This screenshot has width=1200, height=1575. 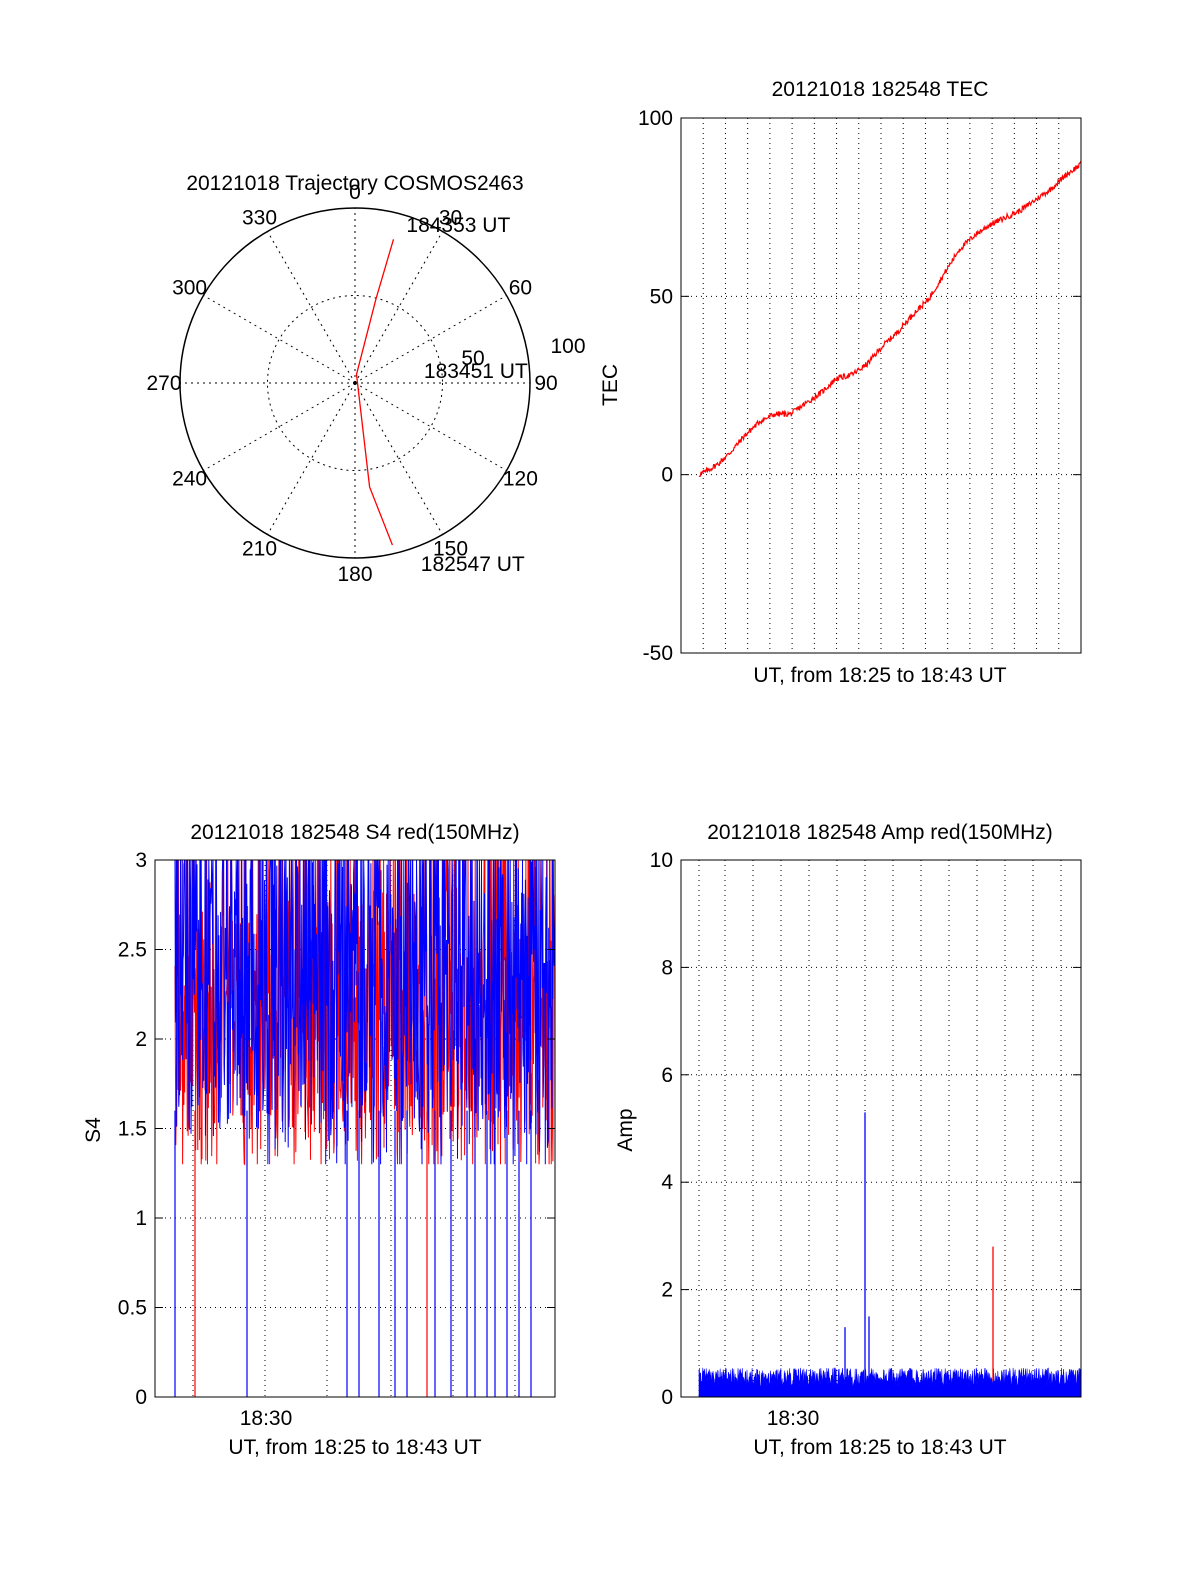 I want to click on s4-blue-line, so click(x=365, y=1012).